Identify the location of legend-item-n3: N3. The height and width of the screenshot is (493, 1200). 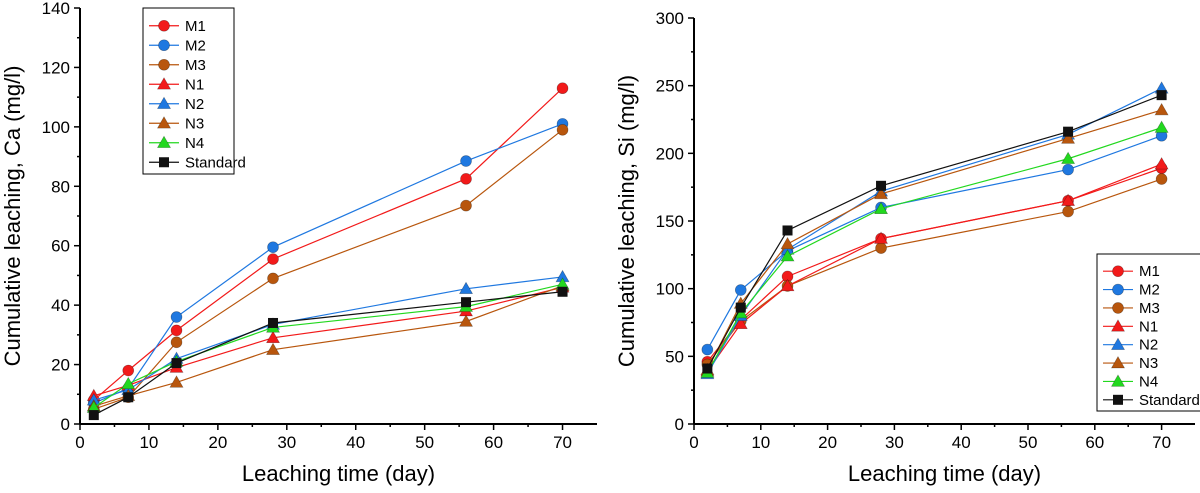
(1130, 363).